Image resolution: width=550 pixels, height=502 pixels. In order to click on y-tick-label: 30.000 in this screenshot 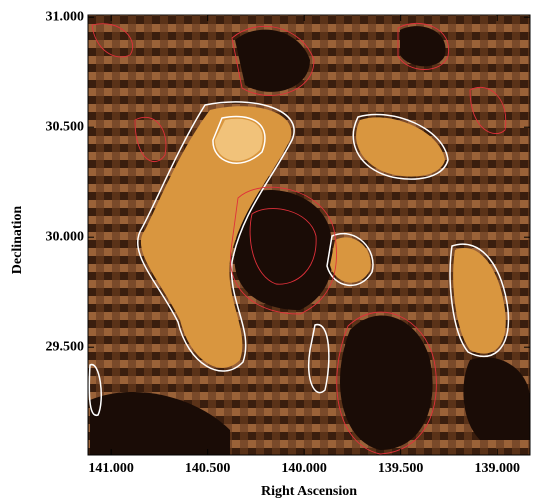, I will do `click(65, 236)`.